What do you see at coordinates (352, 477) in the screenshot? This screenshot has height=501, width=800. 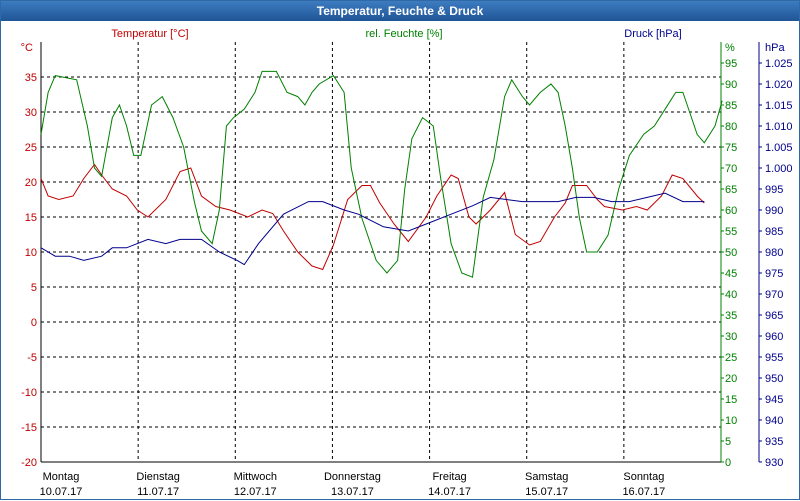 I see `x-weekday-label: Donnerstag` at bounding box center [352, 477].